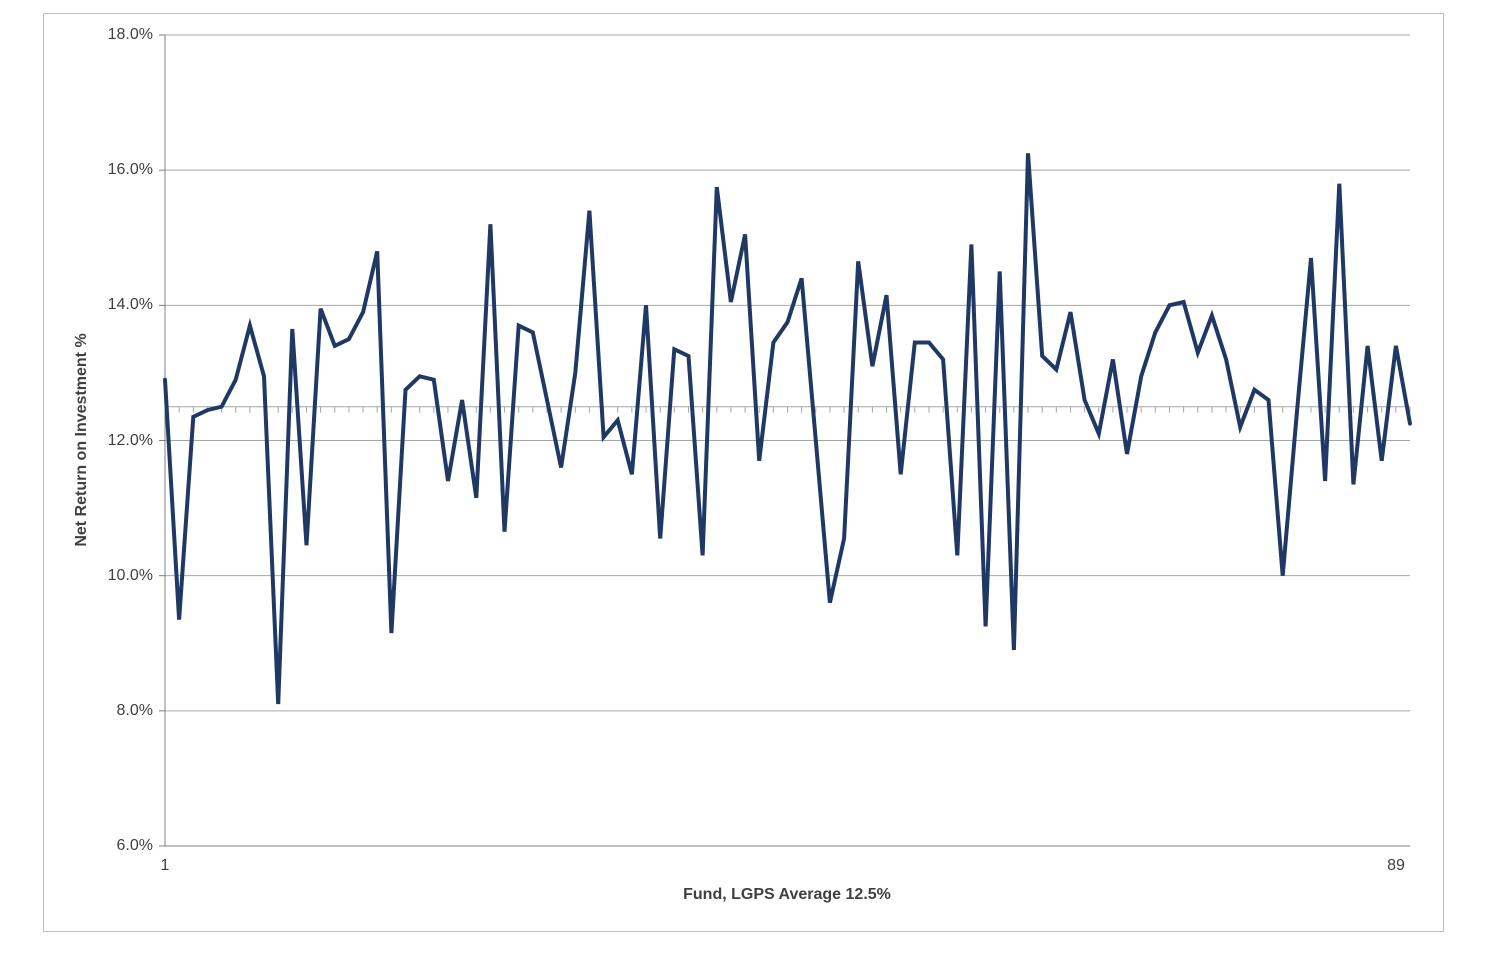 The width and height of the screenshot is (1504, 964). What do you see at coordinates (130, 305) in the screenshot?
I see `y-axis-tick-label: 14.0%` at bounding box center [130, 305].